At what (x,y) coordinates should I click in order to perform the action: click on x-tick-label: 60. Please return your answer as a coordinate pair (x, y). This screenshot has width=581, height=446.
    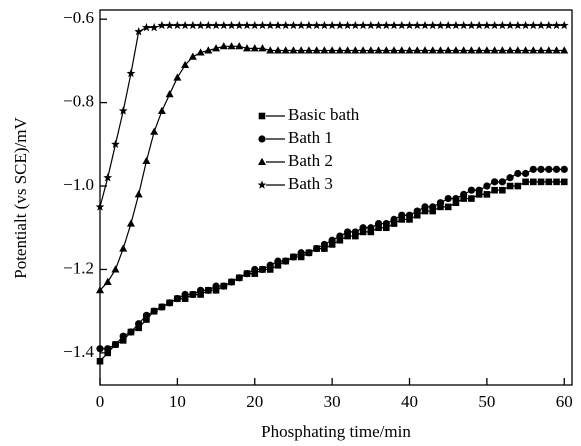
    Looking at the image, I should click on (564, 401).